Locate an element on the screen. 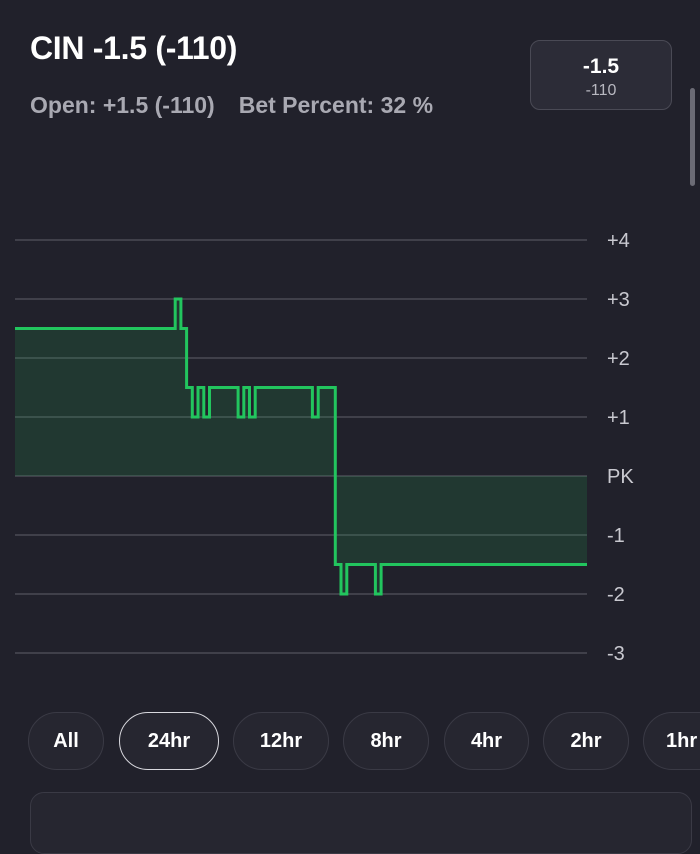 This screenshot has width=700, height=854. current-line-odds: -110 is located at coordinates (601, 90).